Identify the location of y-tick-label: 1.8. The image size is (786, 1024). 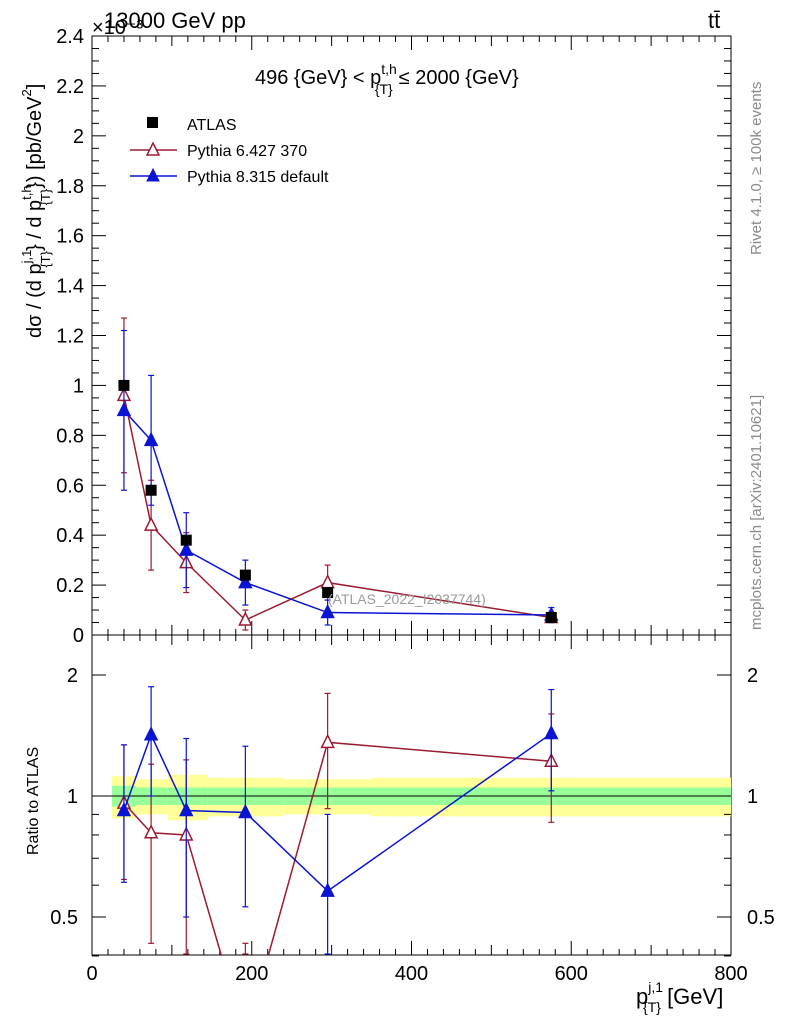
(70, 187).